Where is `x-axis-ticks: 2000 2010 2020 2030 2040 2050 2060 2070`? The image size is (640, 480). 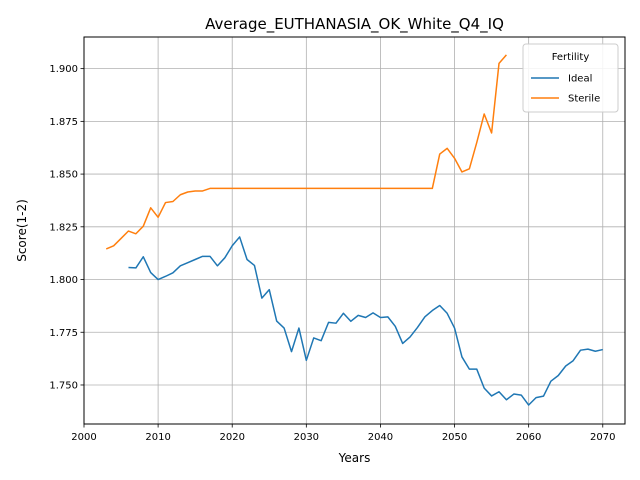 x-axis-ticks: 2000 2010 2020 2030 2040 2050 2060 2070 is located at coordinates (343, 433).